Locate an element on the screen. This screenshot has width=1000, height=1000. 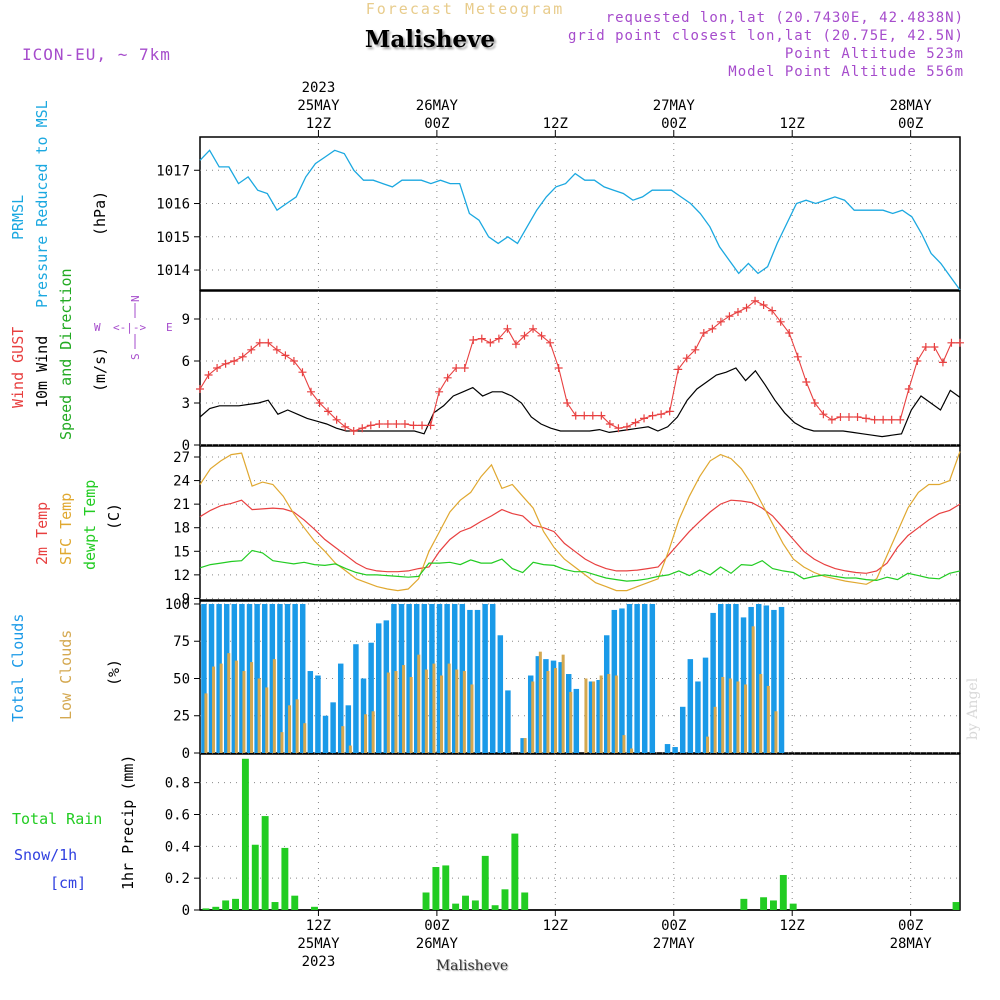
pressure-label-msl: Pressure Reduced to MSL is located at coordinates (42, 204).